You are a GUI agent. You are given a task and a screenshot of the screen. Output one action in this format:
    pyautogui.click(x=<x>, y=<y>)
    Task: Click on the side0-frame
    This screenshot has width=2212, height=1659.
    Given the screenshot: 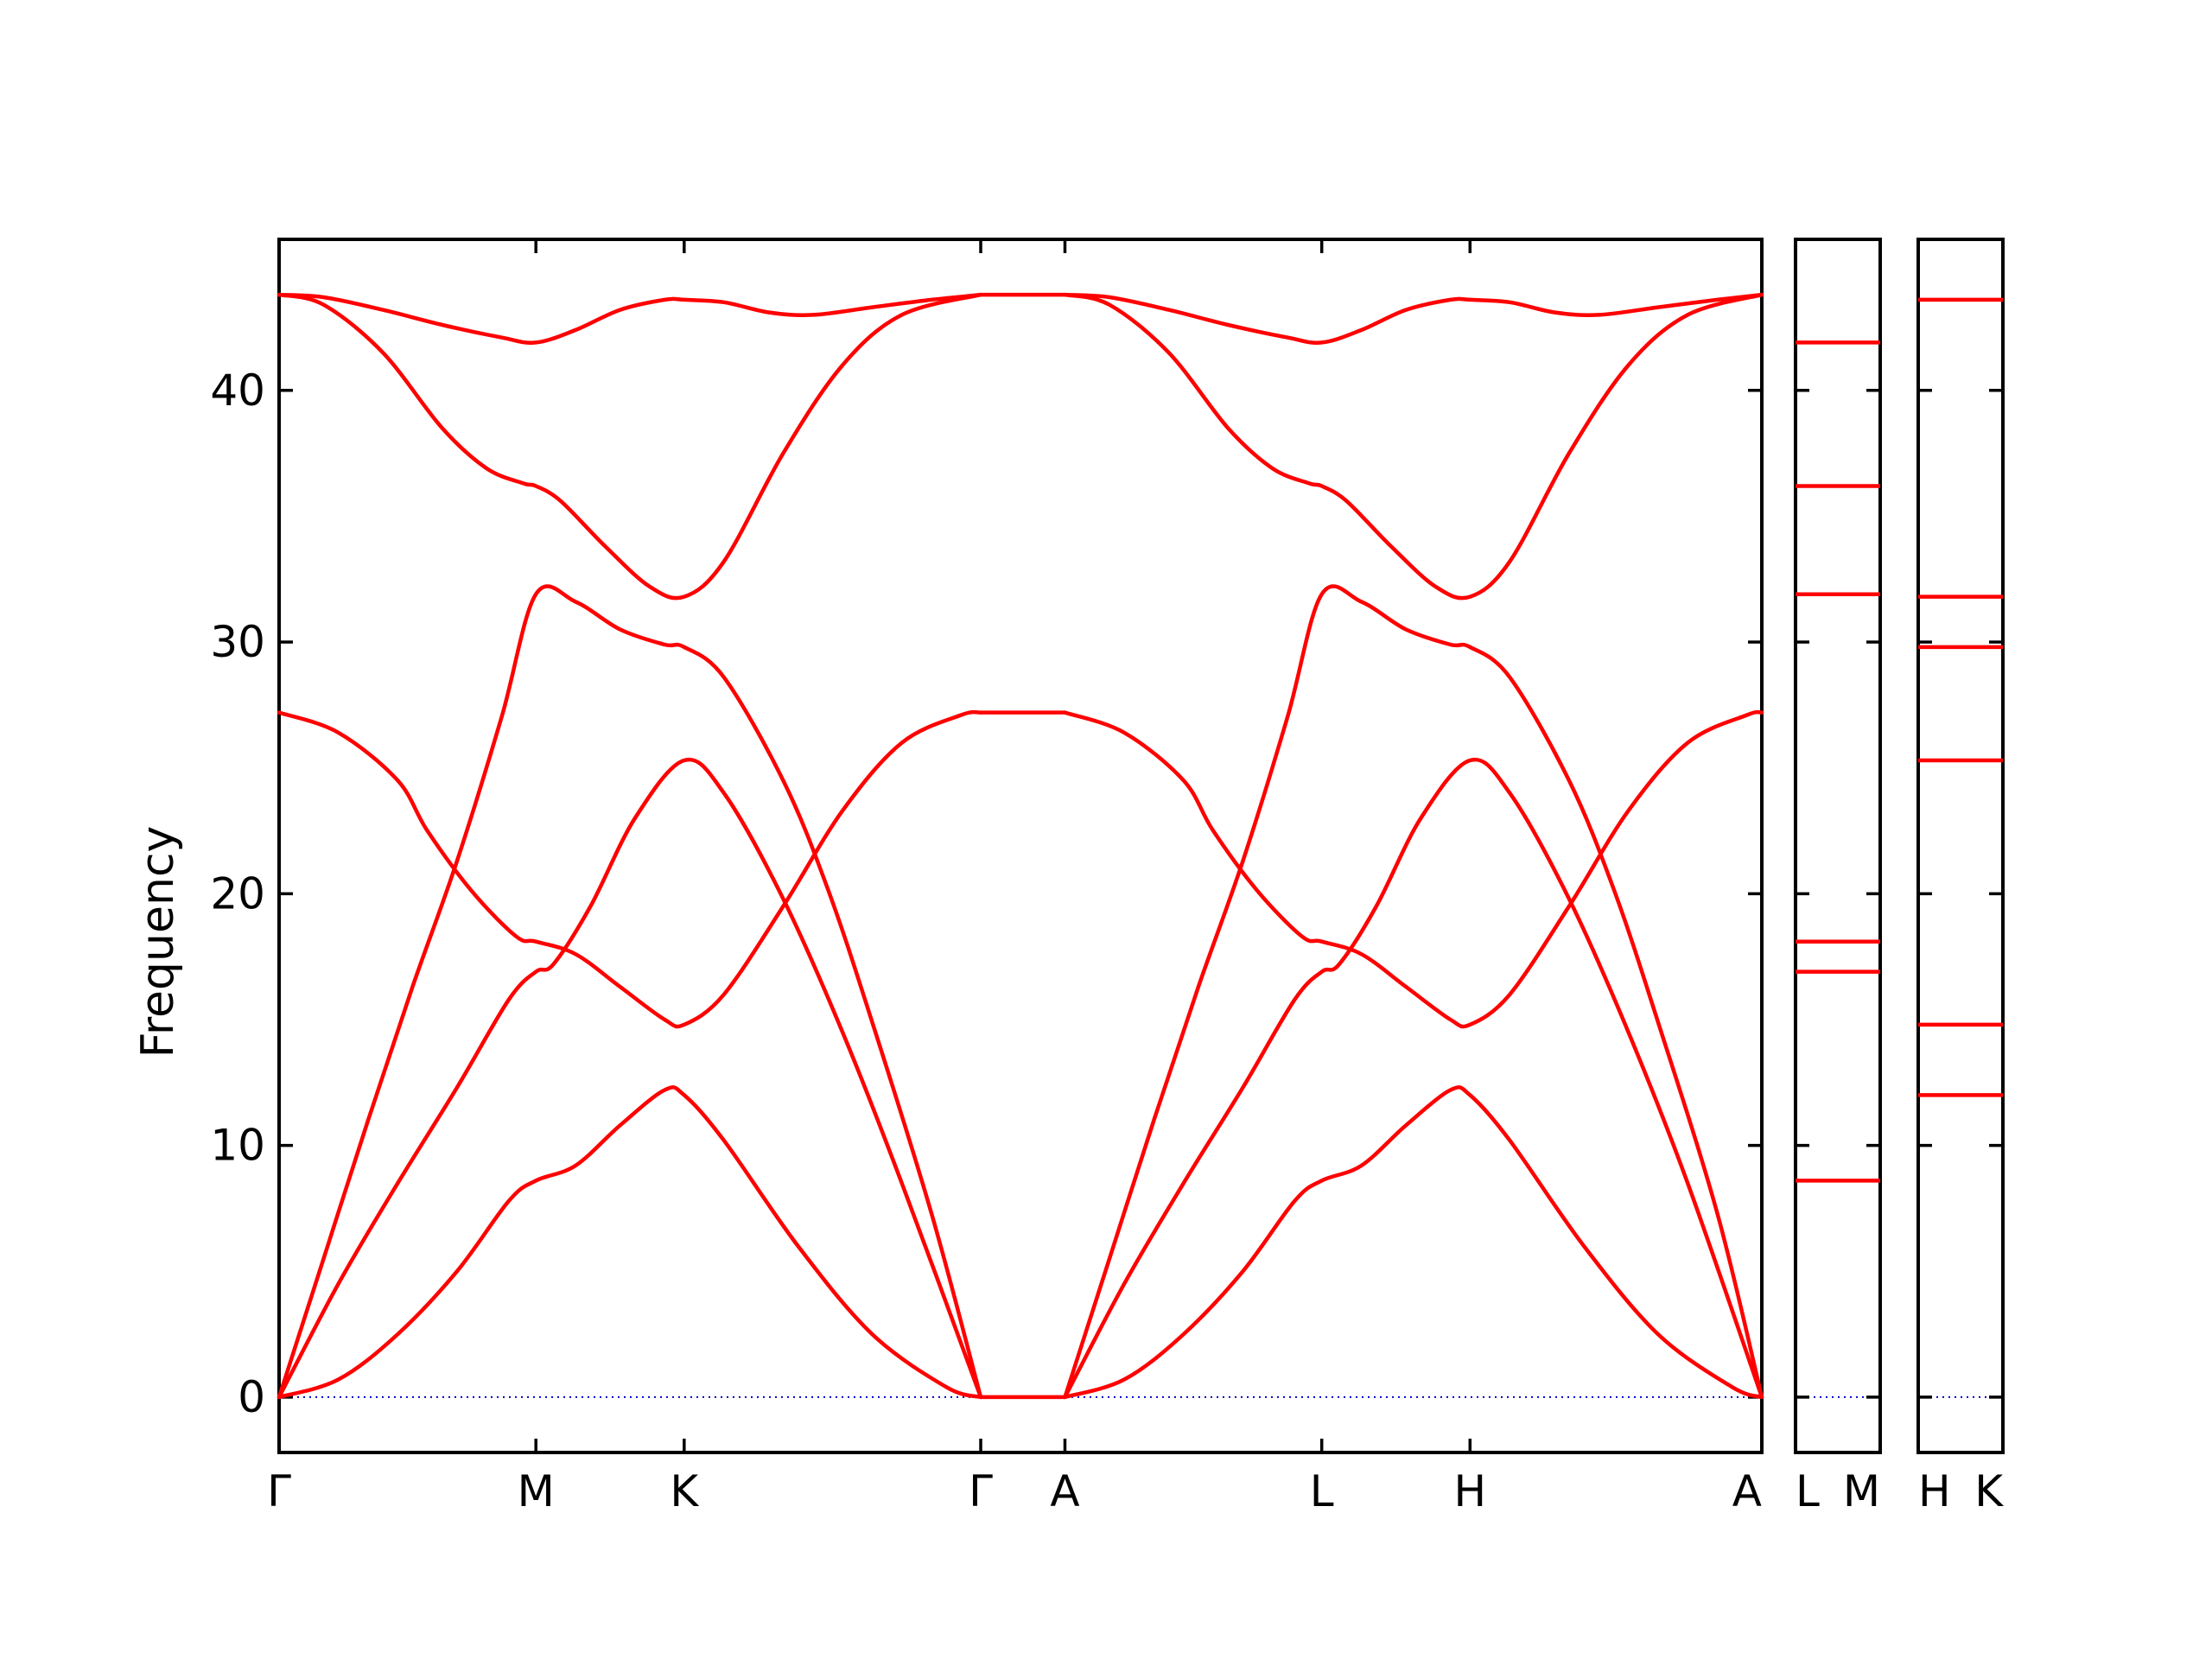 What is the action you would take?
    pyautogui.click(x=1838, y=846)
    